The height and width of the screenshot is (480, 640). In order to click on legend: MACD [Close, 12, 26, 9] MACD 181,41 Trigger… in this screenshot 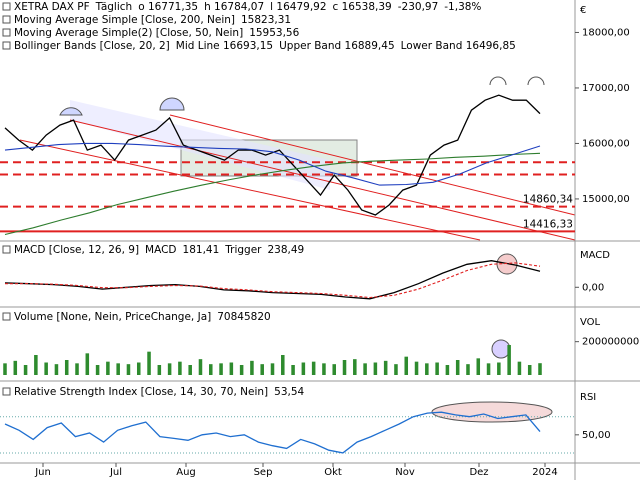, I will do `click(153, 250)`.